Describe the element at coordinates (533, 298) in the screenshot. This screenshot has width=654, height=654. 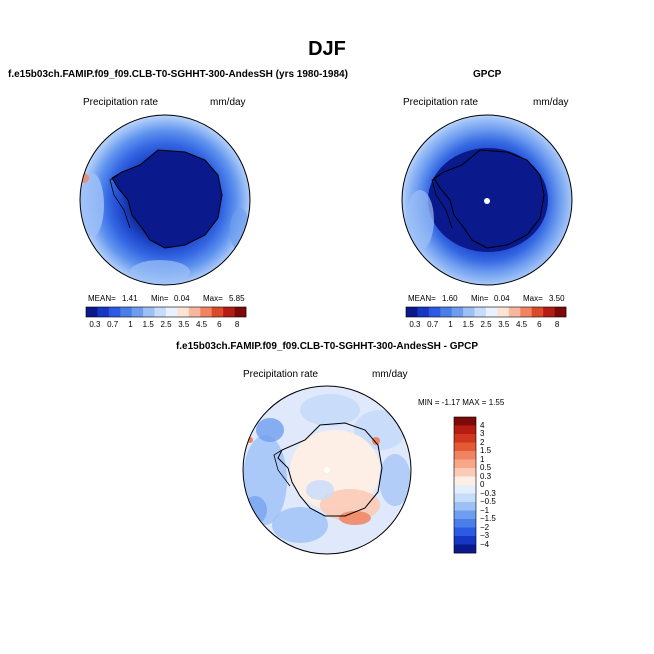
I see `obs-max-label: Max=` at that location.